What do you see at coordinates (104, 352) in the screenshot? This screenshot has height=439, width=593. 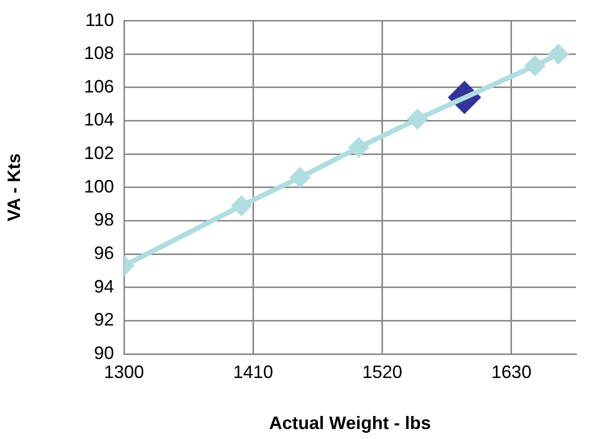 I see `y-tick-label: 90` at bounding box center [104, 352].